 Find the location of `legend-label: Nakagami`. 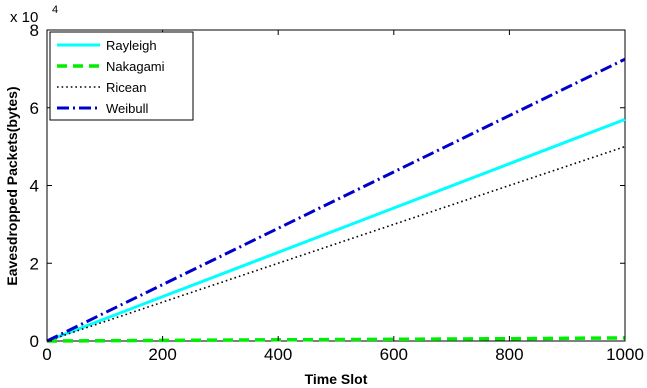

legend-label: Nakagami is located at coordinates (135, 66).